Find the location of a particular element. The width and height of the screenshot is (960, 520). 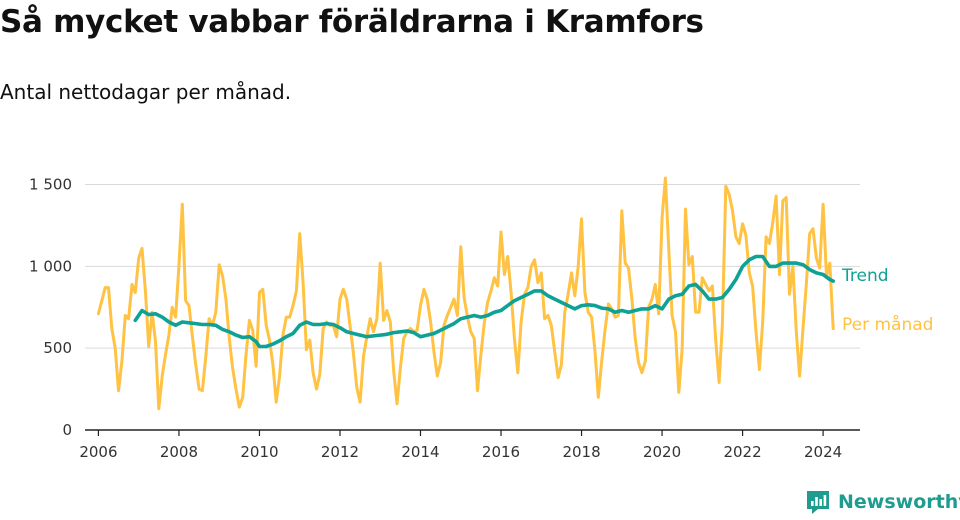

y-tick-label: 1 000 is located at coordinates (50, 266).